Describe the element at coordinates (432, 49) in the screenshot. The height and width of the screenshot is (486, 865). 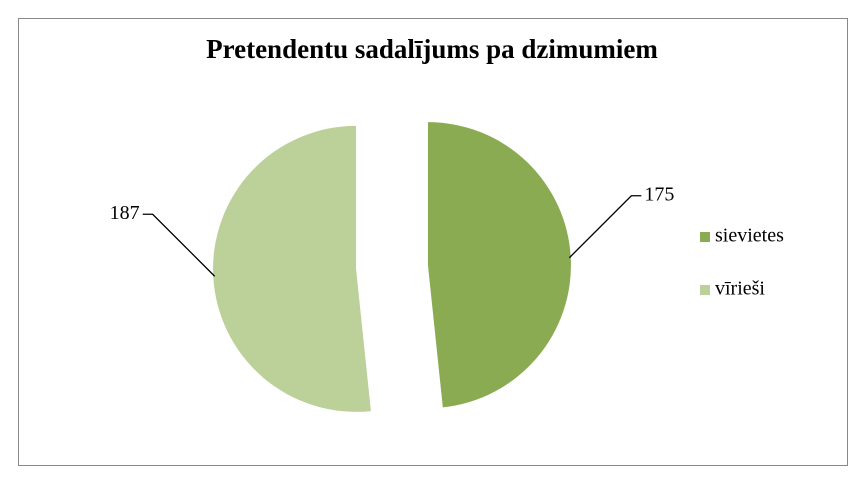
I see `chart-title: Pretendentu sadalījums pa dzimumiem` at that location.